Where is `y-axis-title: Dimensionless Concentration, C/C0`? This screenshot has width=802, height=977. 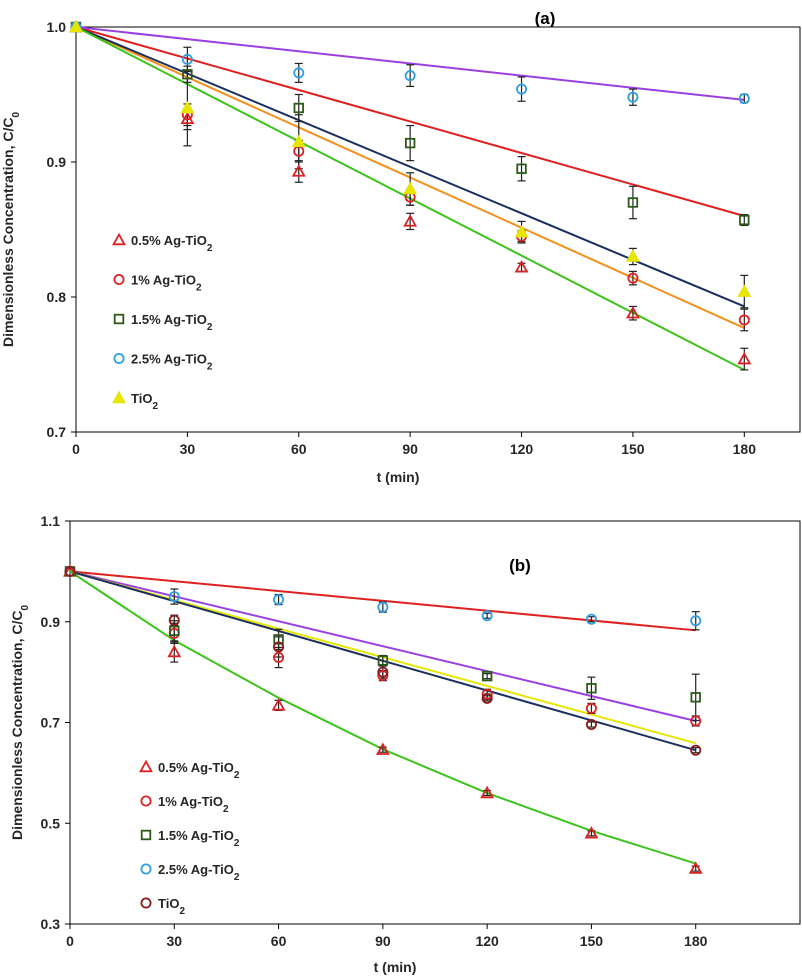 y-axis-title: Dimensionless Concentration, C/C0 is located at coordinates (20, 722).